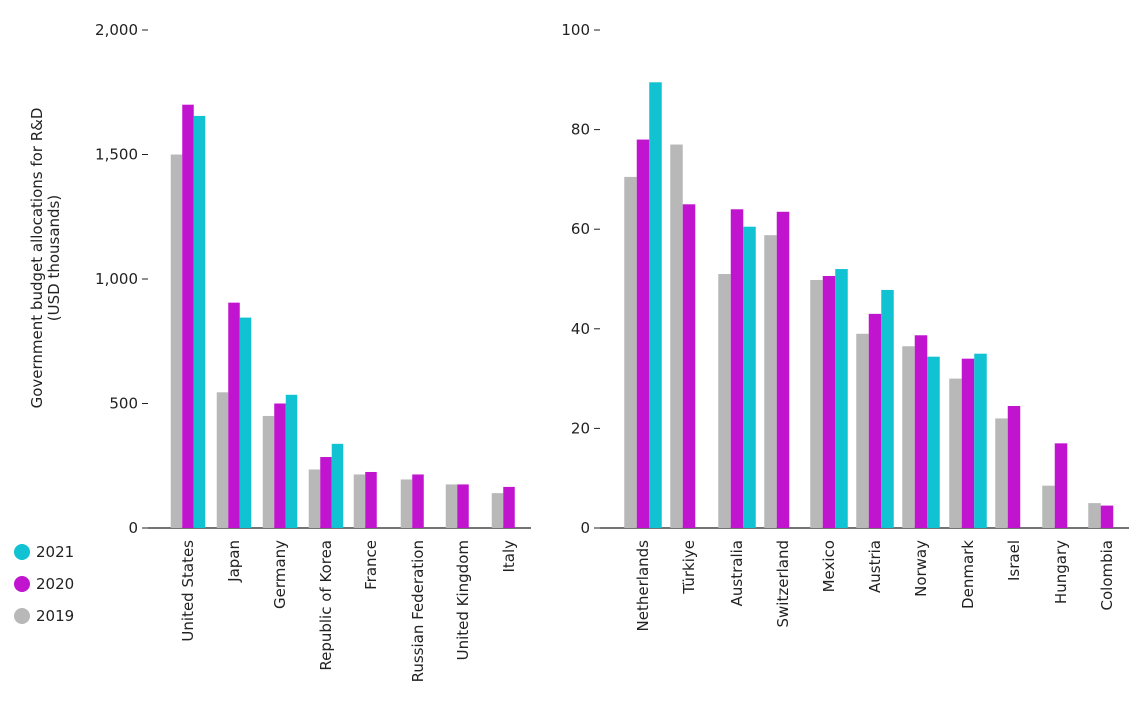 This screenshot has height=720, width=1148. I want to click on y-tick-label: 20, so click(580, 428).